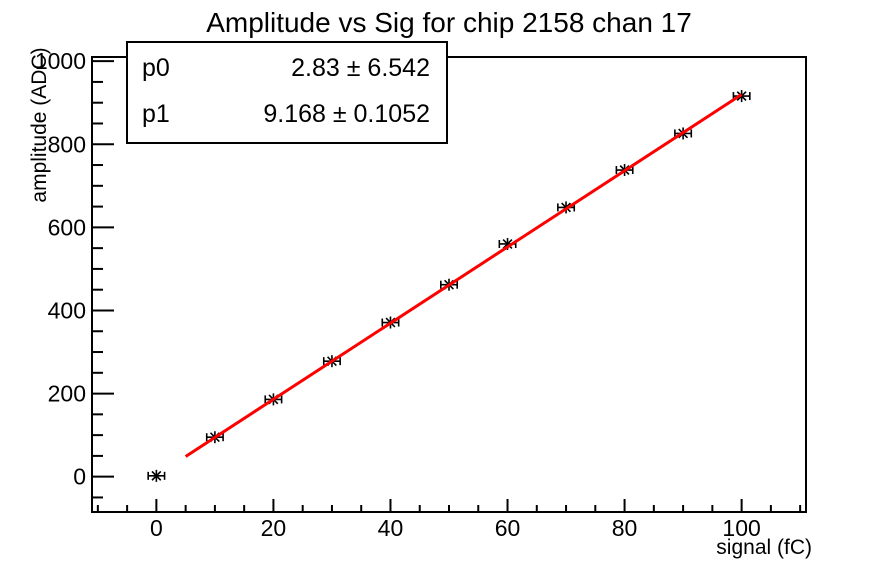 The image size is (896, 572). I want to click on stat-row-p0: p0 2.83 ± 6.542, so click(286, 68).